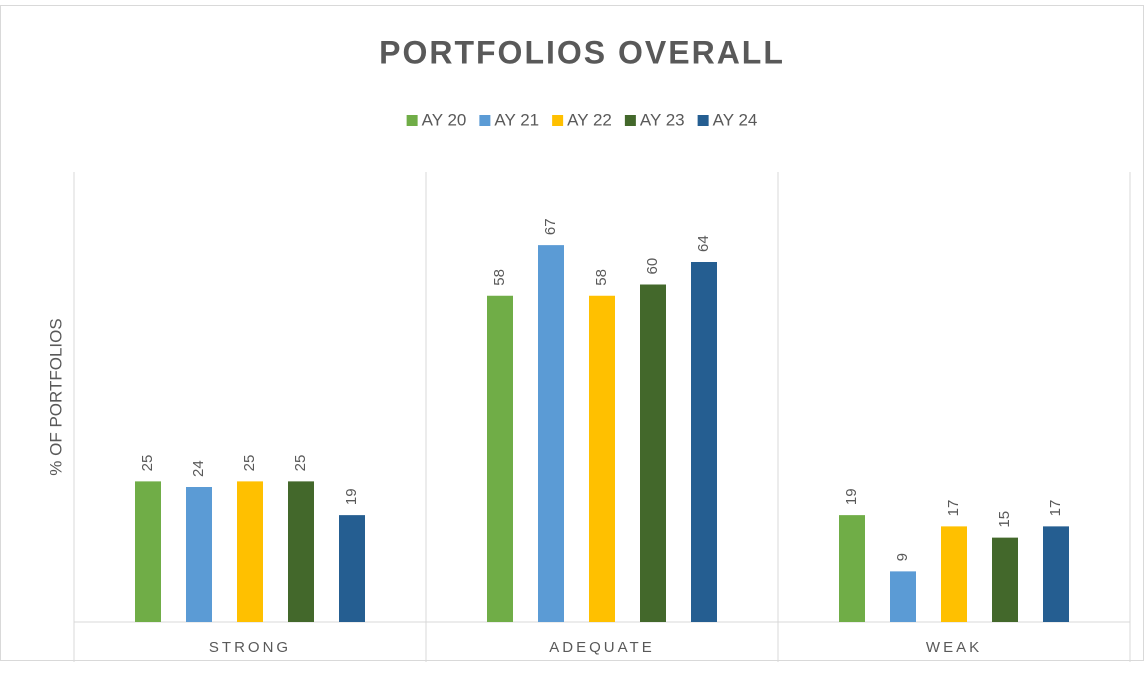 The height and width of the screenshot is (673, 1145). I want to click on legend-label: AY 22, so click(589, 119).